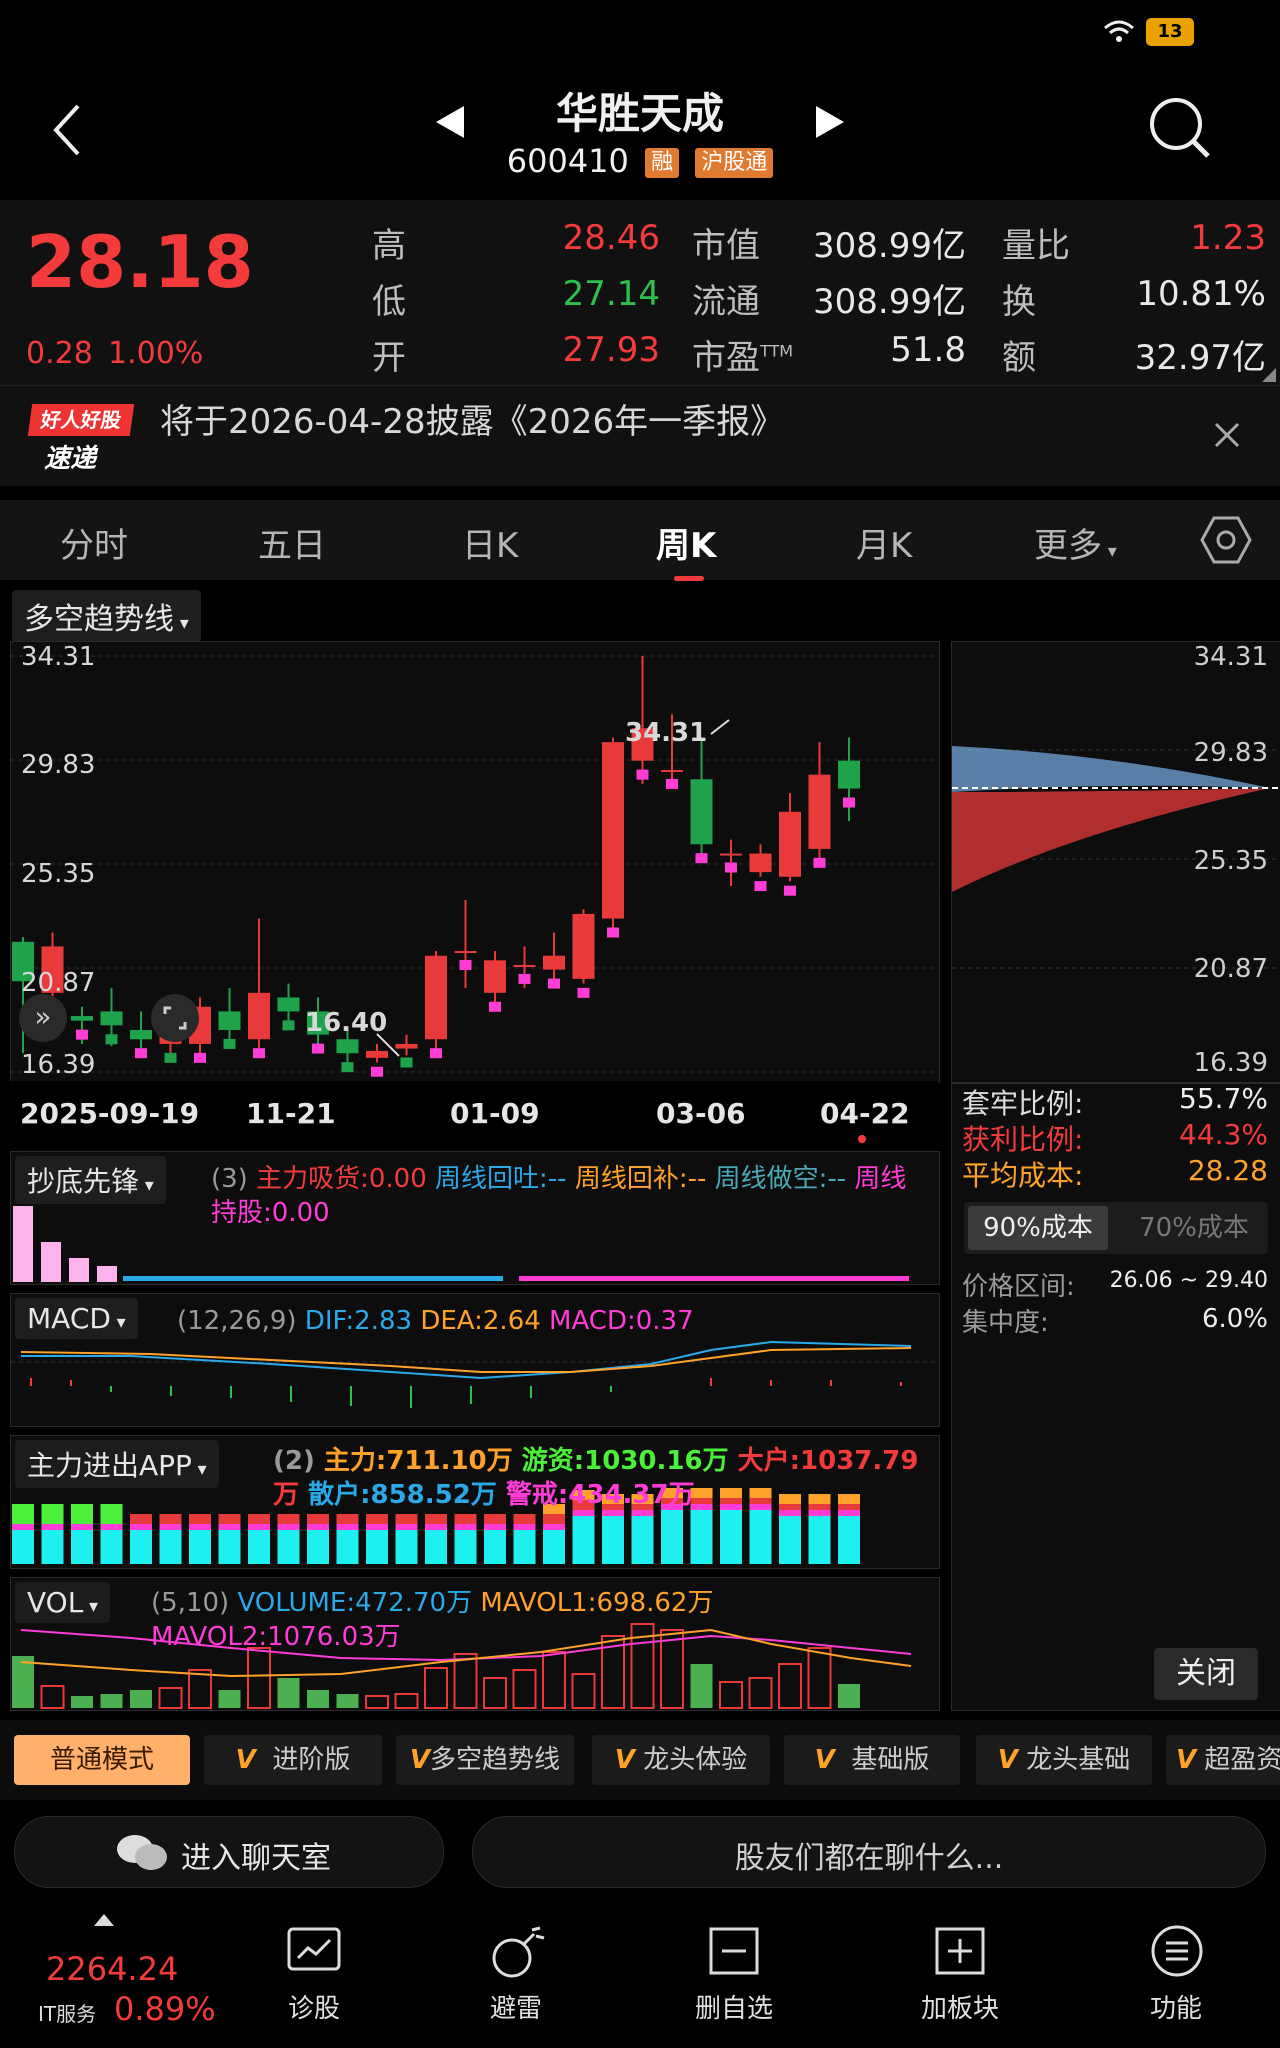  What do you see at coordinates (475, 866) in the screenshot?
I see `kline-plot` at bounding box center [475, 866].